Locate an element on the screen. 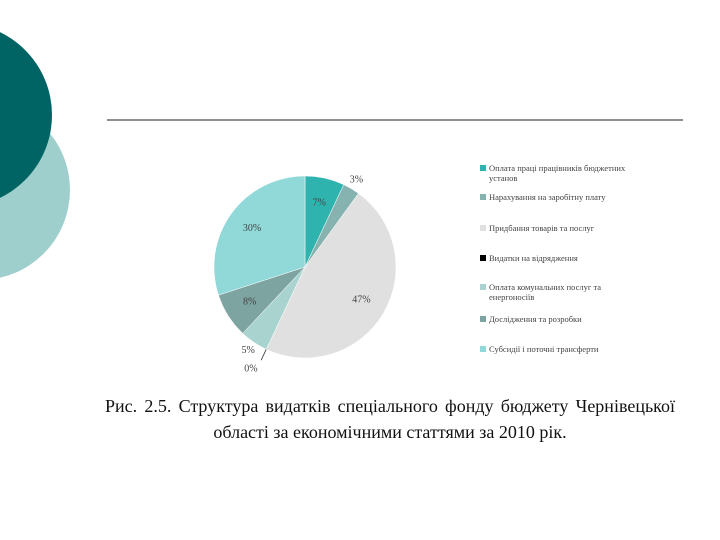 This screenshot has height=540, width=720. legend-label: Видатки на відрядження is located at coordinates (533, 258).